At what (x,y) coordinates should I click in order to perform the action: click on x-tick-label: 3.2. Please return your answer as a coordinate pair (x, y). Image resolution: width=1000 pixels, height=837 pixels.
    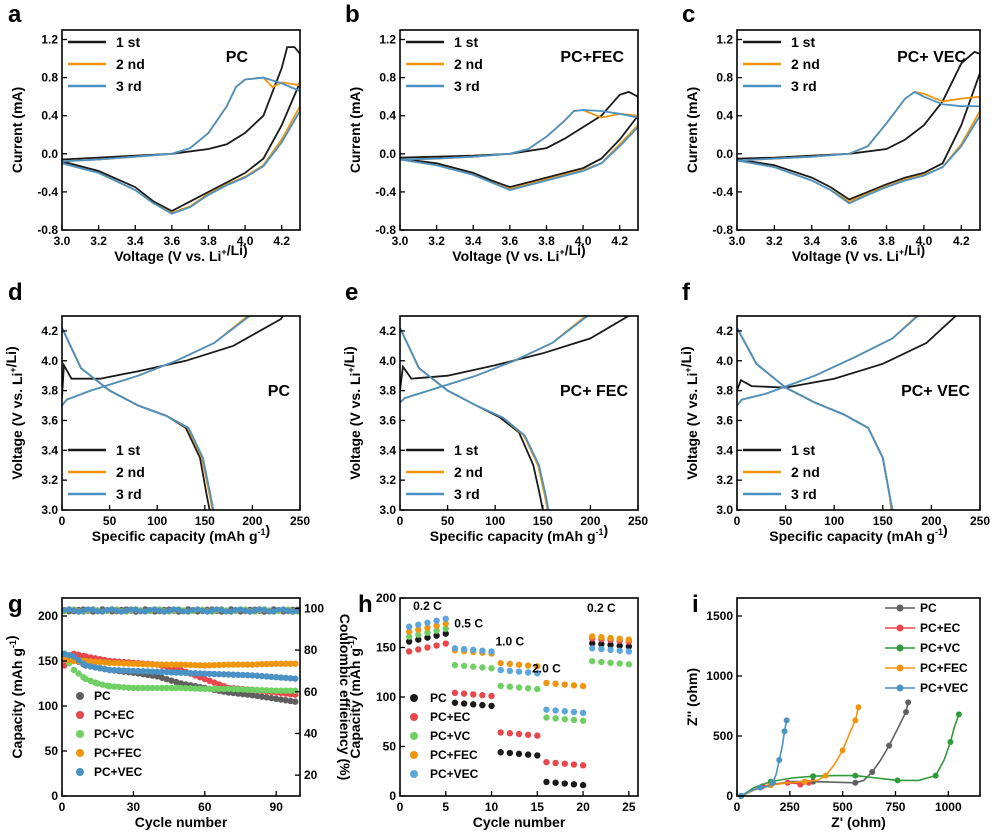
    Looking at the image, I should click on (774, 241).